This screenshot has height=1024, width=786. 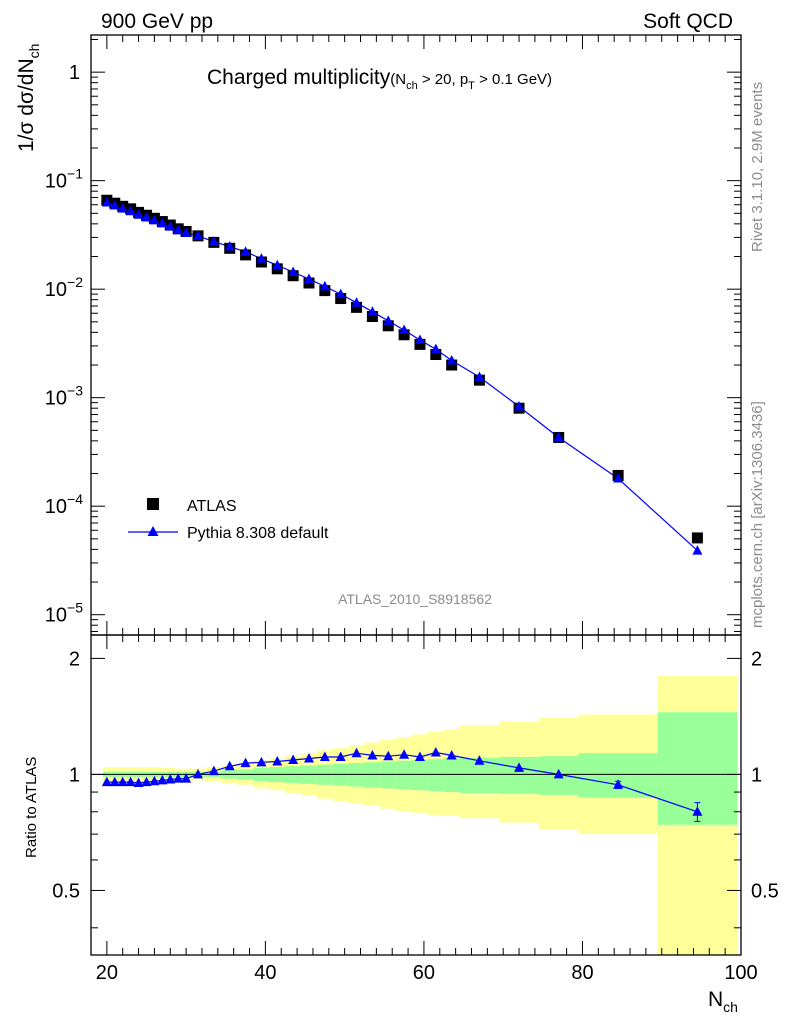 I want to click on x-tick-label: 20, so click(x=107, y=973).